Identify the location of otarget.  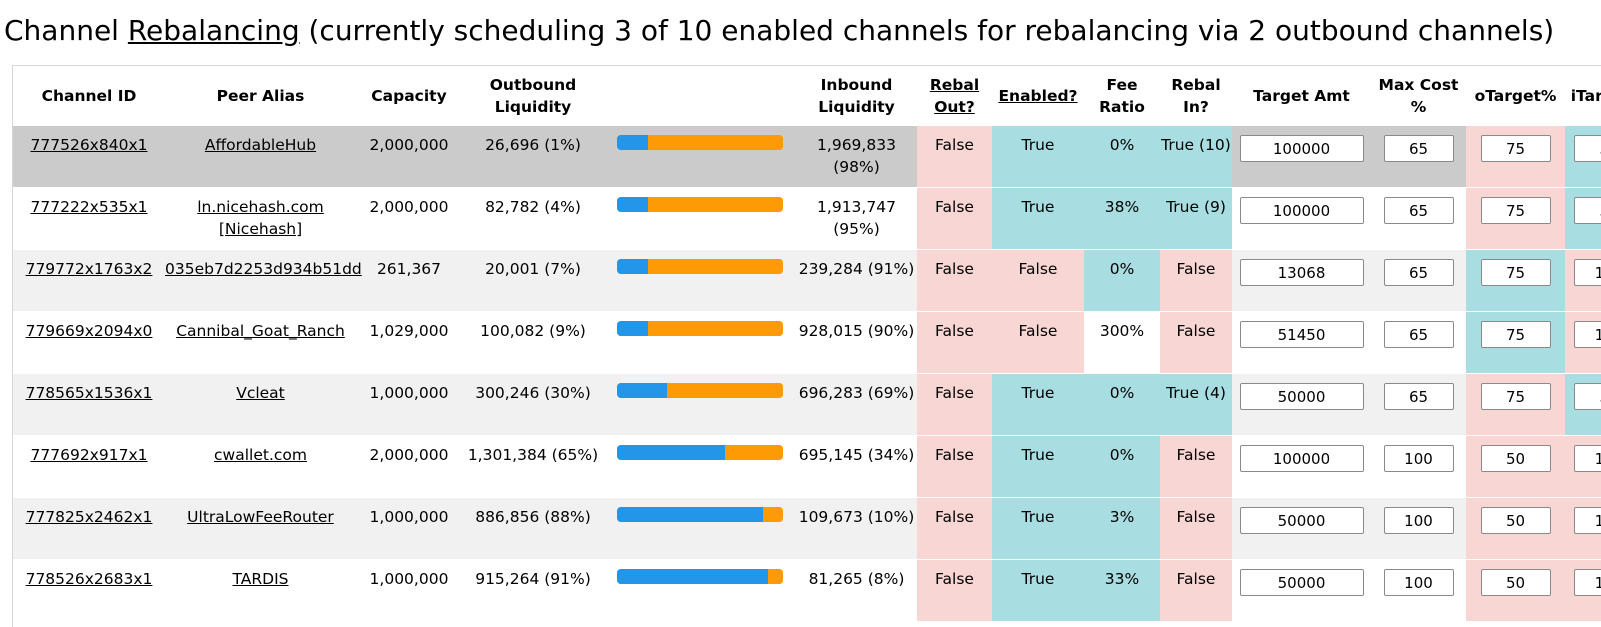
(1515, 157).